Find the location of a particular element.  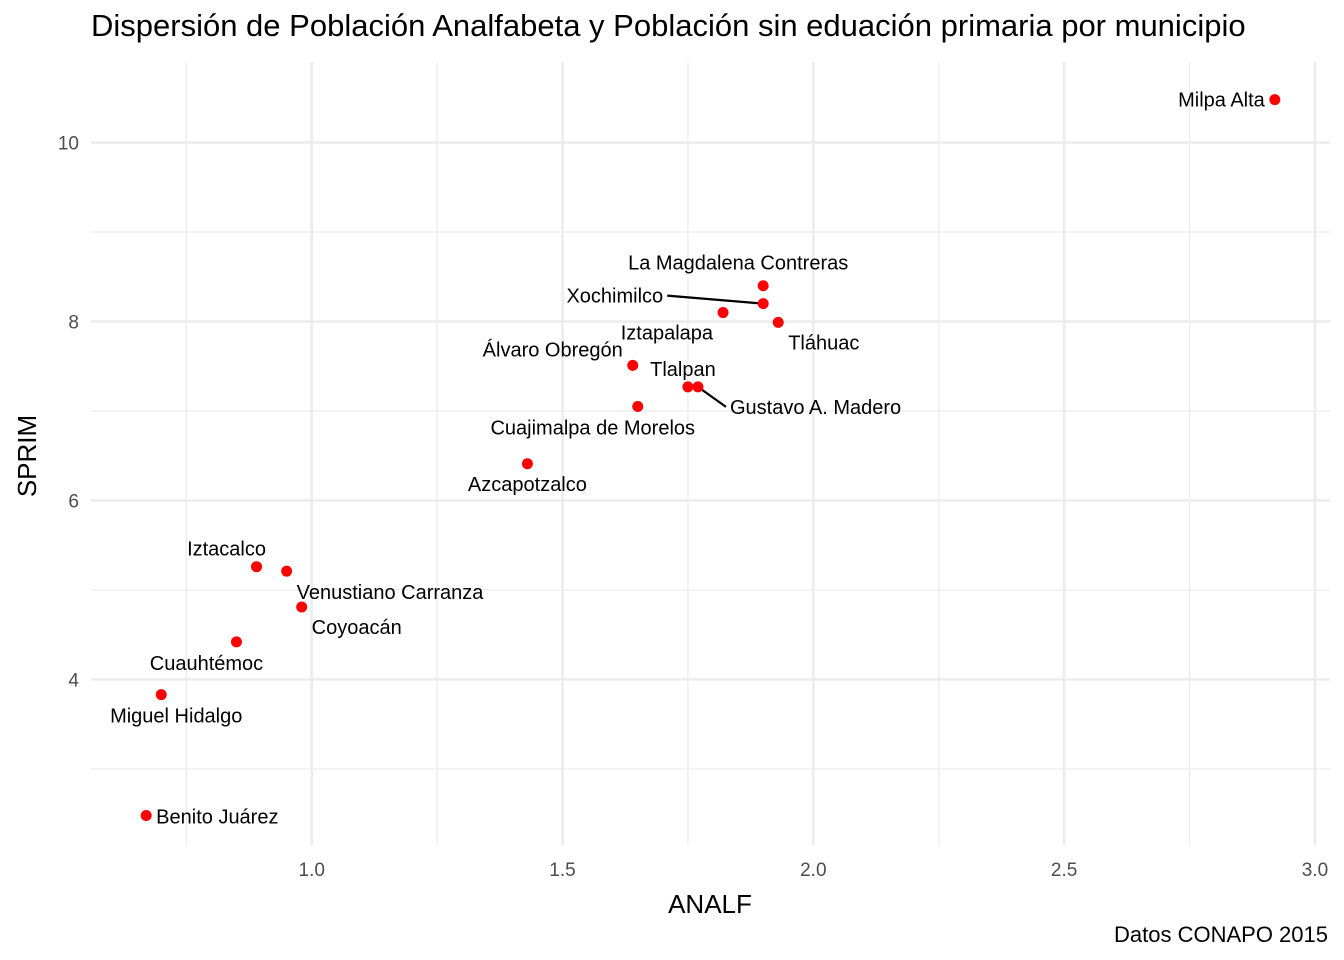

point-label: Tláhuac is located at coordinates (823, 343).